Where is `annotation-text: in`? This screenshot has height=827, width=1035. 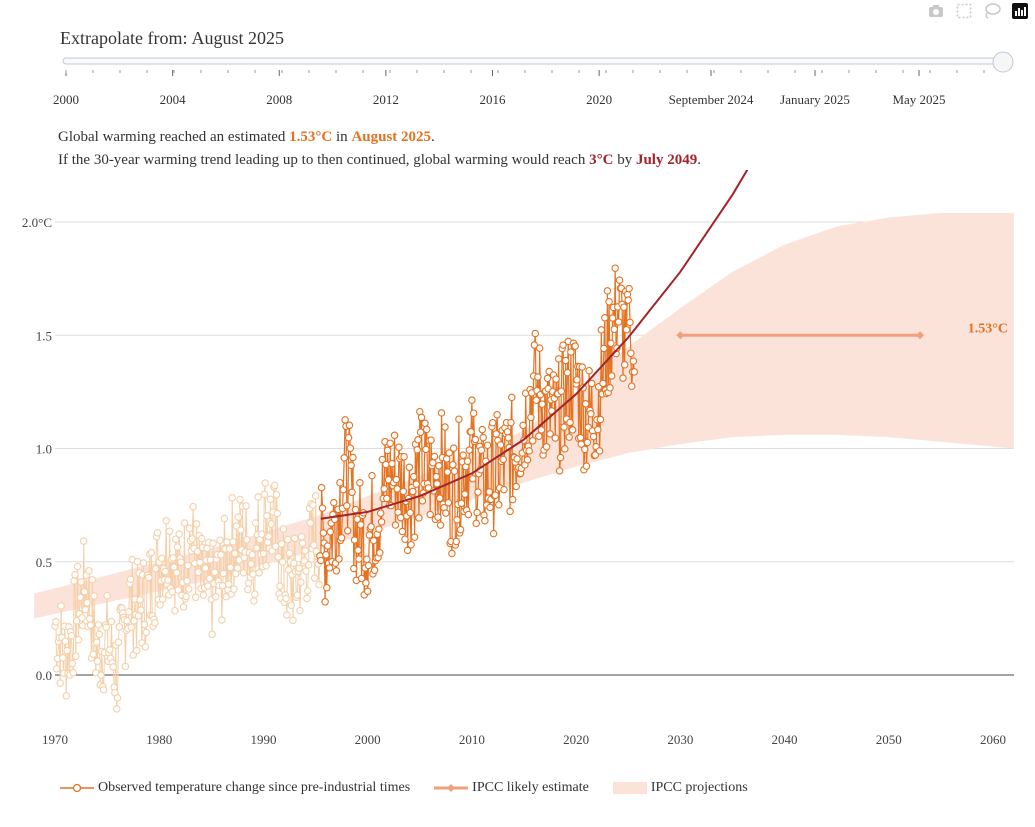
annotation-text: in is located at coordinates (342, 137).